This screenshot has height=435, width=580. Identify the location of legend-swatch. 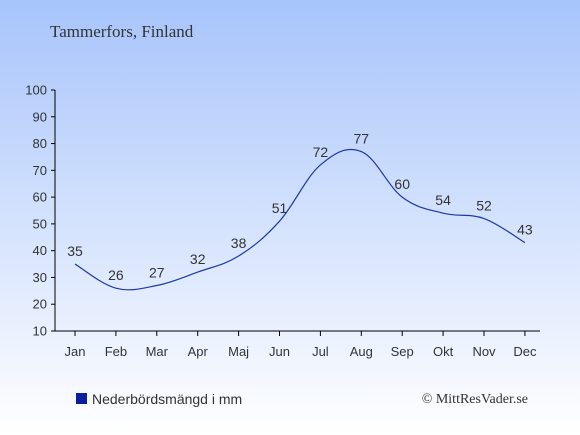
(81, 398).